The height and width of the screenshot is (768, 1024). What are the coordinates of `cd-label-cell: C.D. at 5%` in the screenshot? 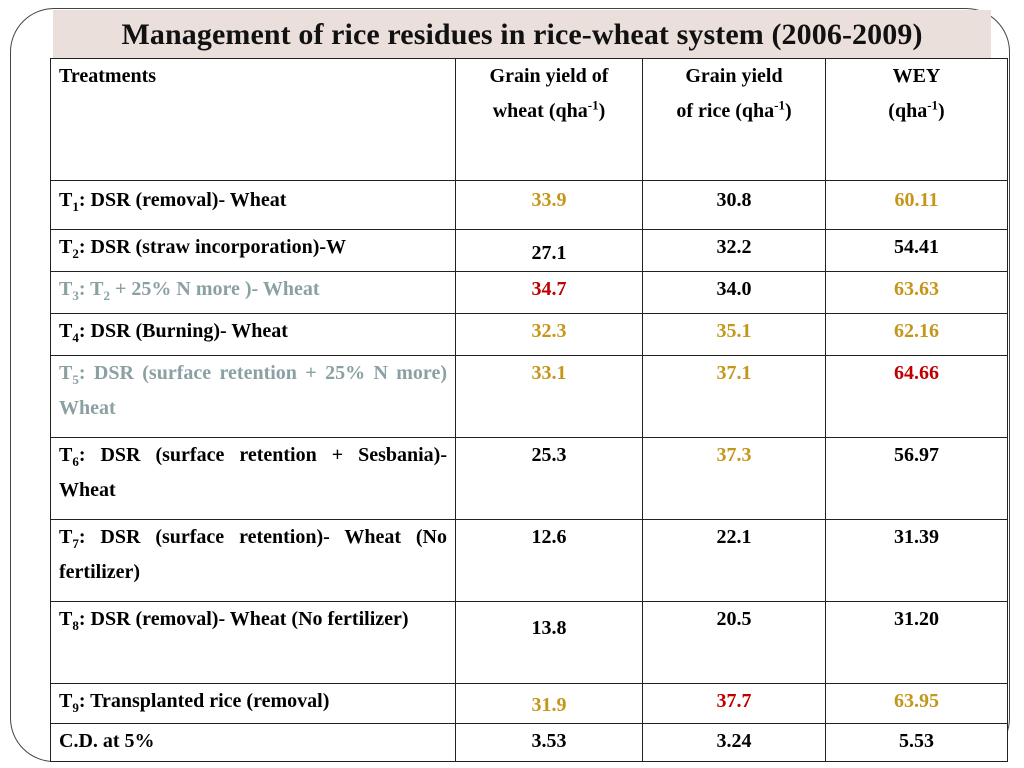 It's located at (253, 742).